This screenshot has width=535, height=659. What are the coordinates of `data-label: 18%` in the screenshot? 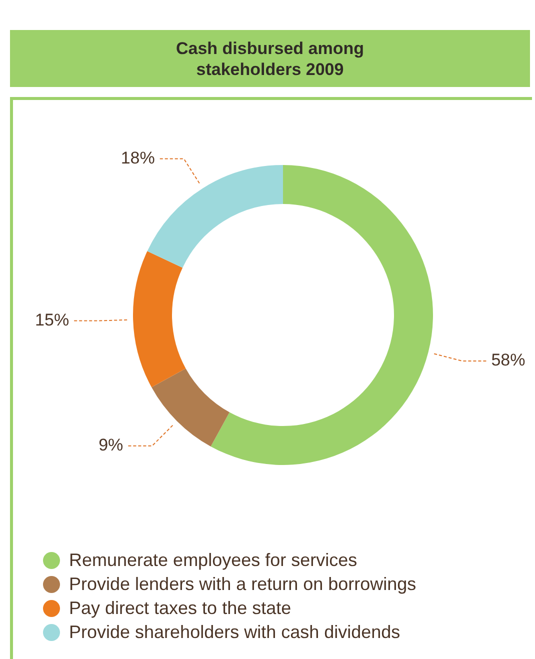 It's located at (137, 158).